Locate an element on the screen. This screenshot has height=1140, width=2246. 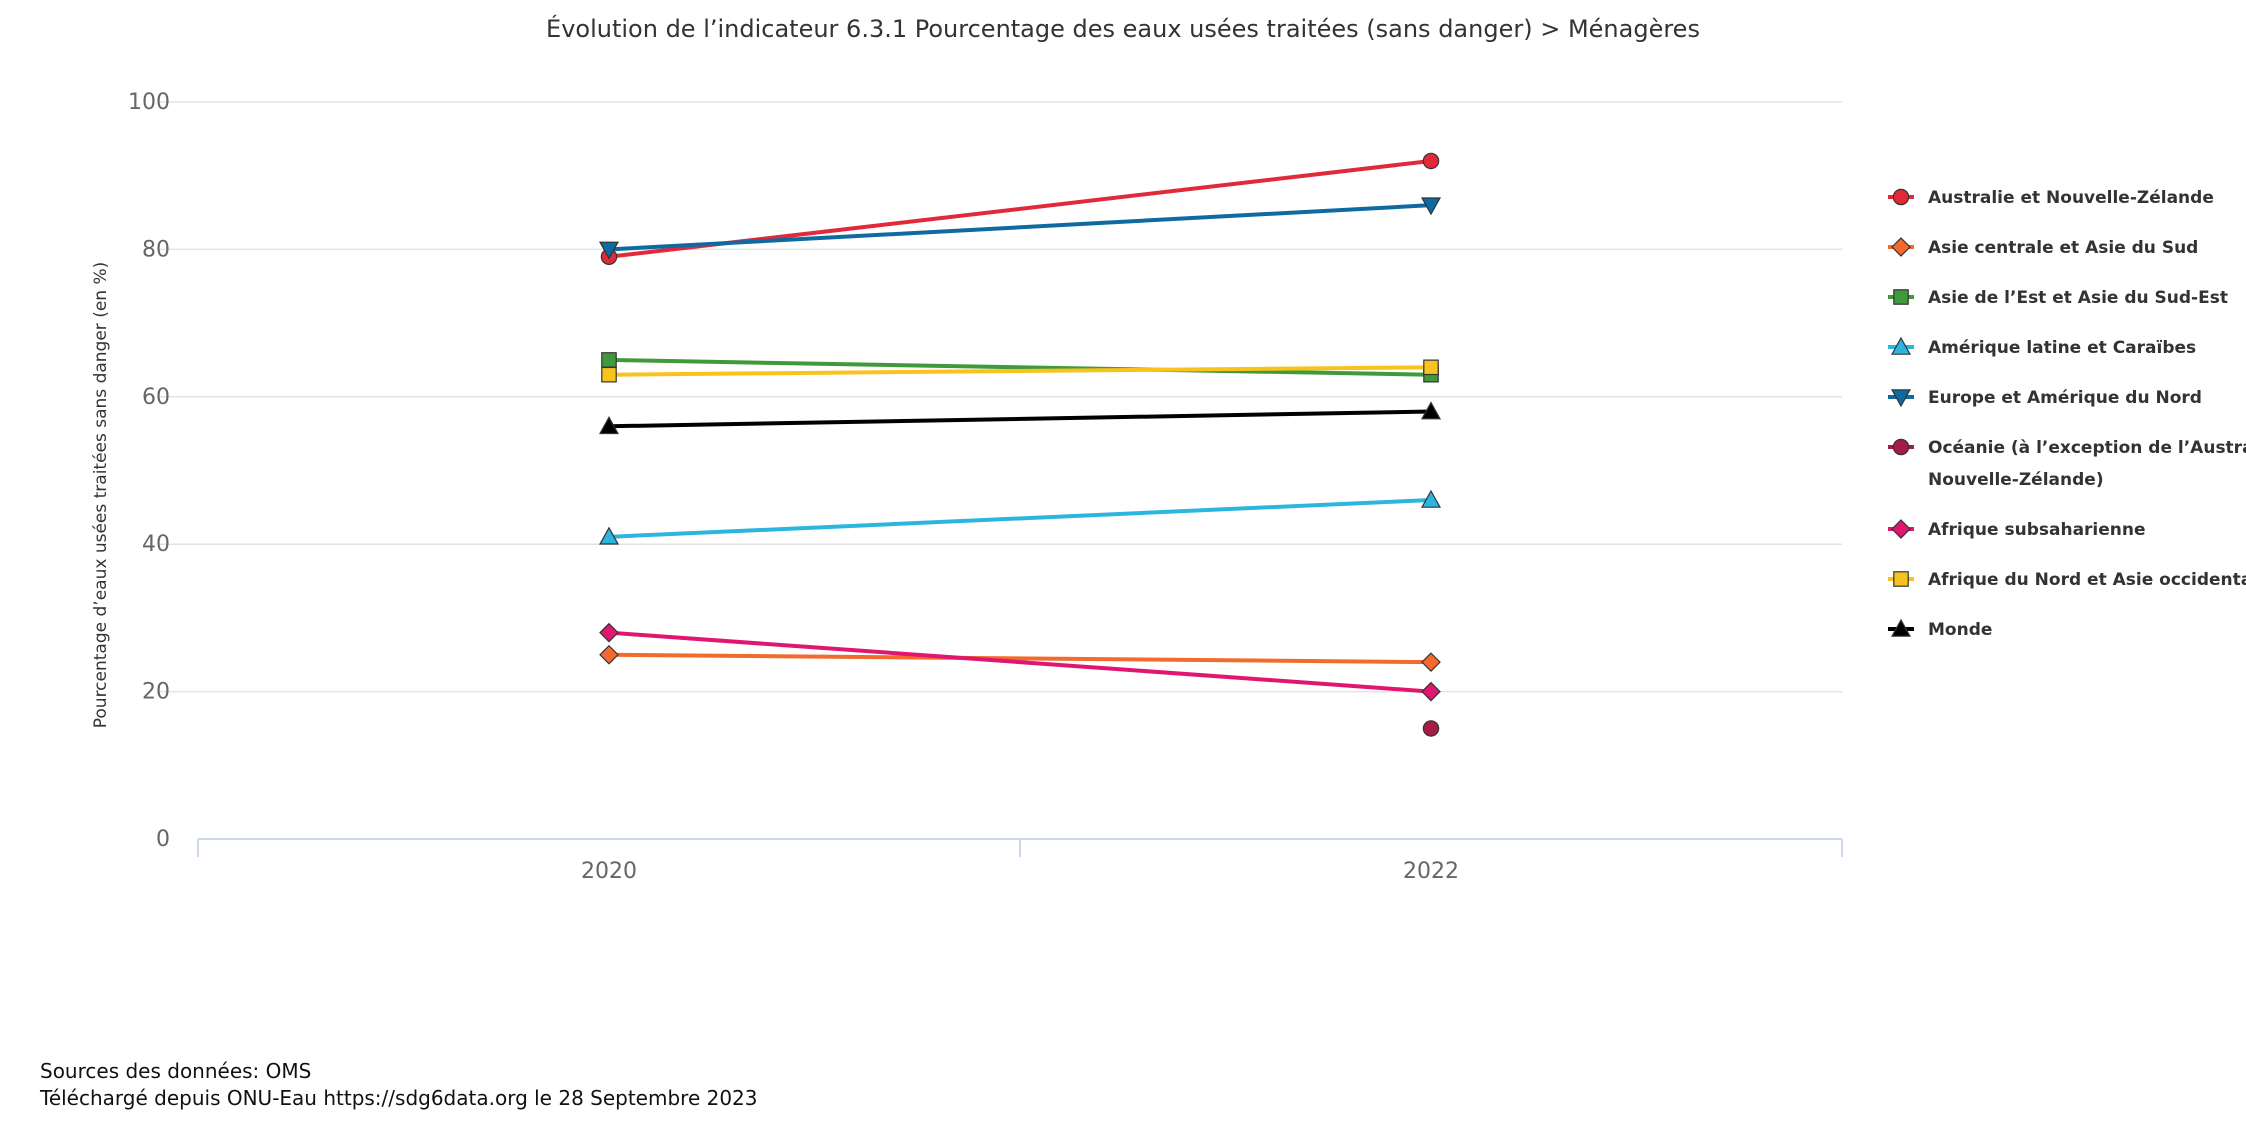
legend-item: Asie centrale et Asie du Sud is located at coordinates (2043, 247).